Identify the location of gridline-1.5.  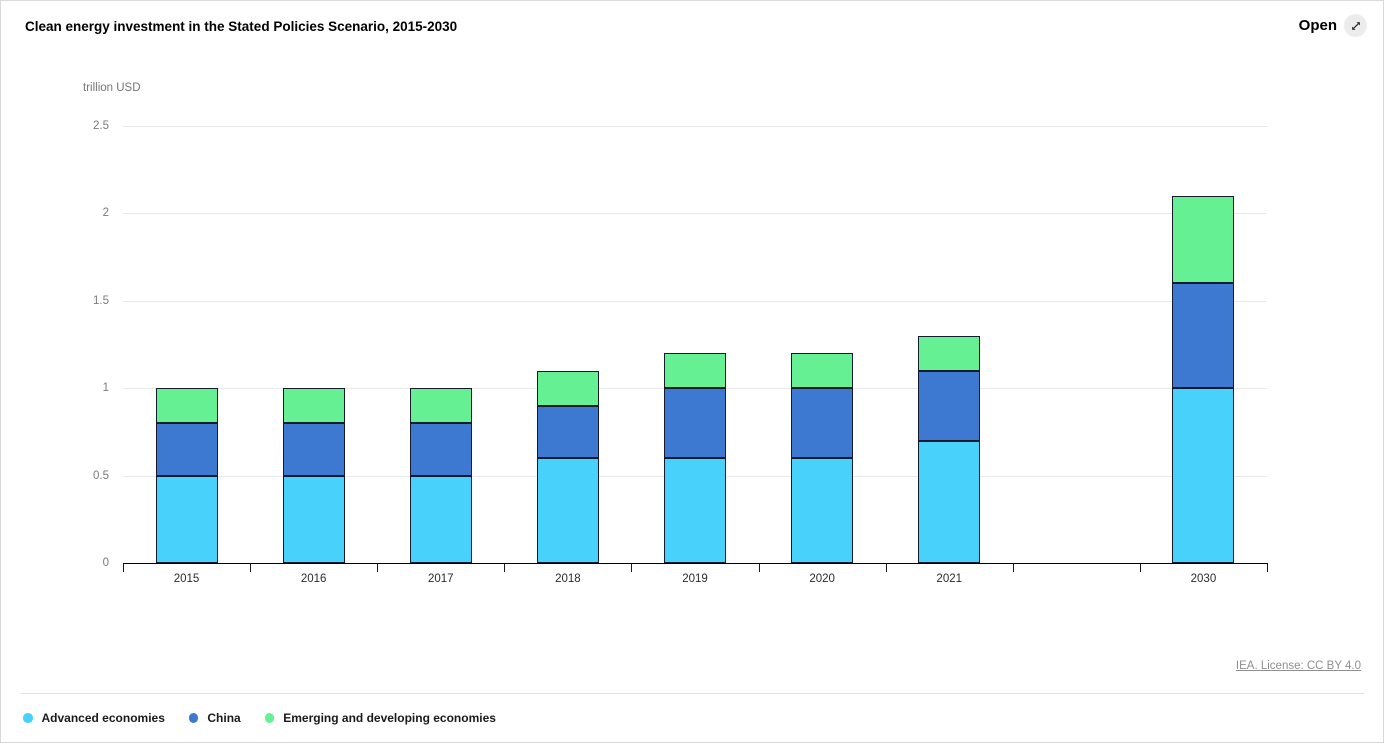
(695, 301).